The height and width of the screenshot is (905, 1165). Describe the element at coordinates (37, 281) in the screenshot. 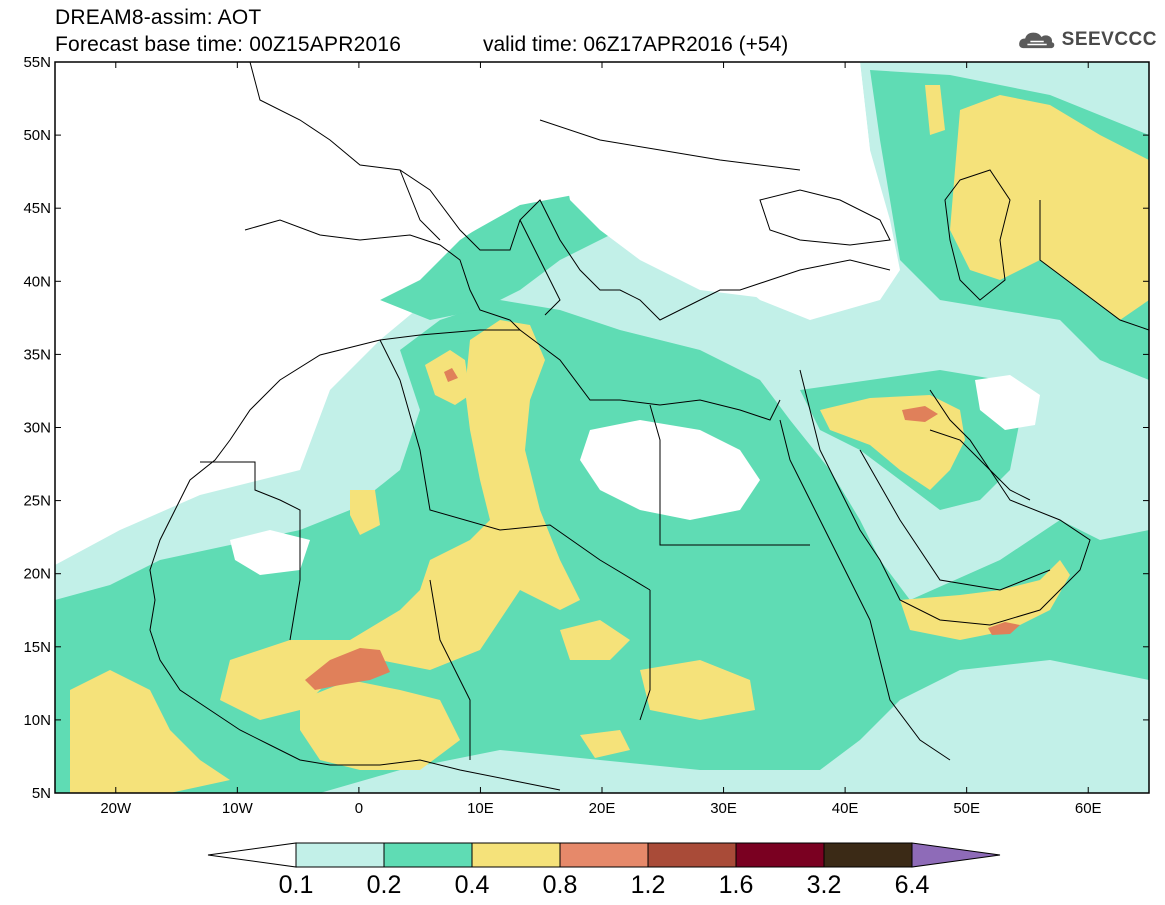

I see `lat-tick-label: 40N` at that location.